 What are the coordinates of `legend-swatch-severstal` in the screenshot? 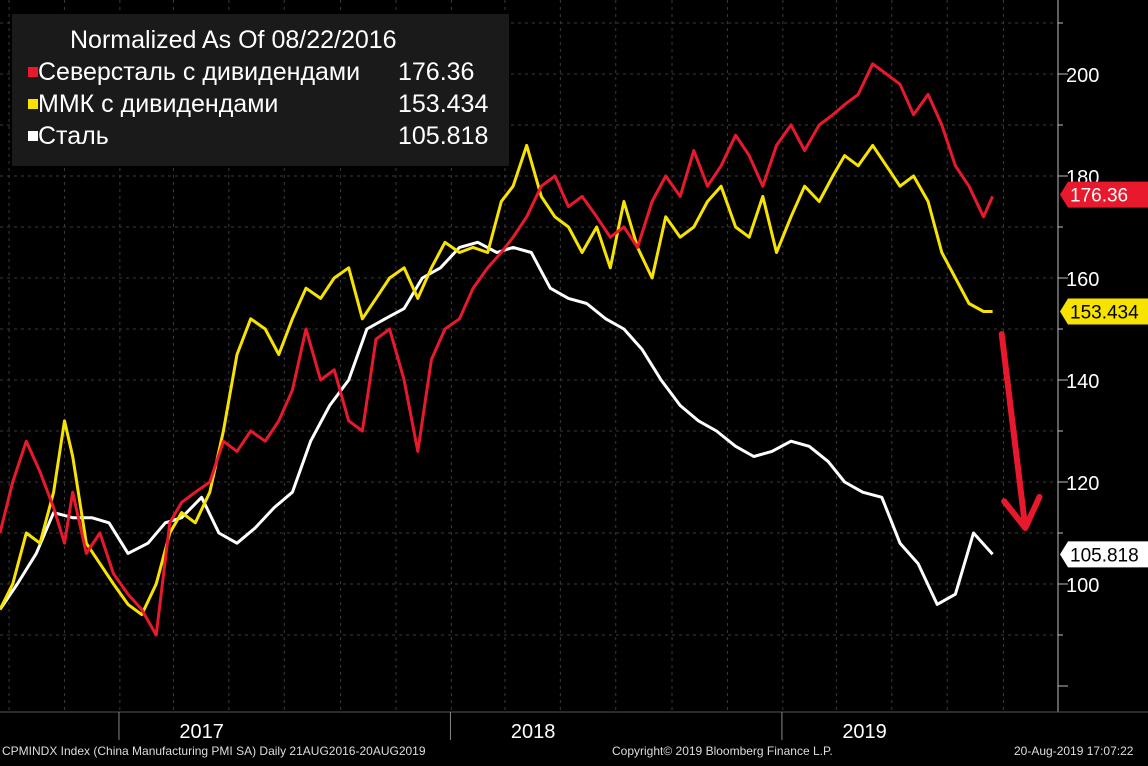 It's located at (33, 72).